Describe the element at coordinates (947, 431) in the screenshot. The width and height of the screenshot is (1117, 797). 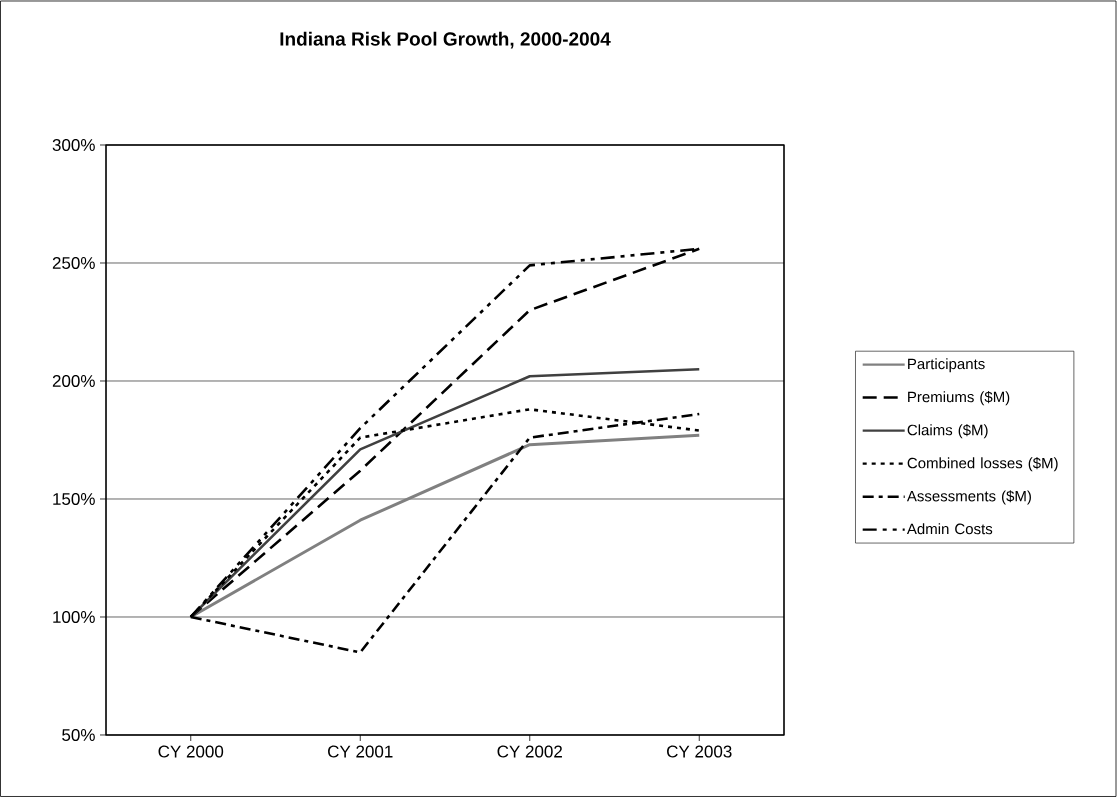
I see `legend-label: Claims ($M)` at that location.